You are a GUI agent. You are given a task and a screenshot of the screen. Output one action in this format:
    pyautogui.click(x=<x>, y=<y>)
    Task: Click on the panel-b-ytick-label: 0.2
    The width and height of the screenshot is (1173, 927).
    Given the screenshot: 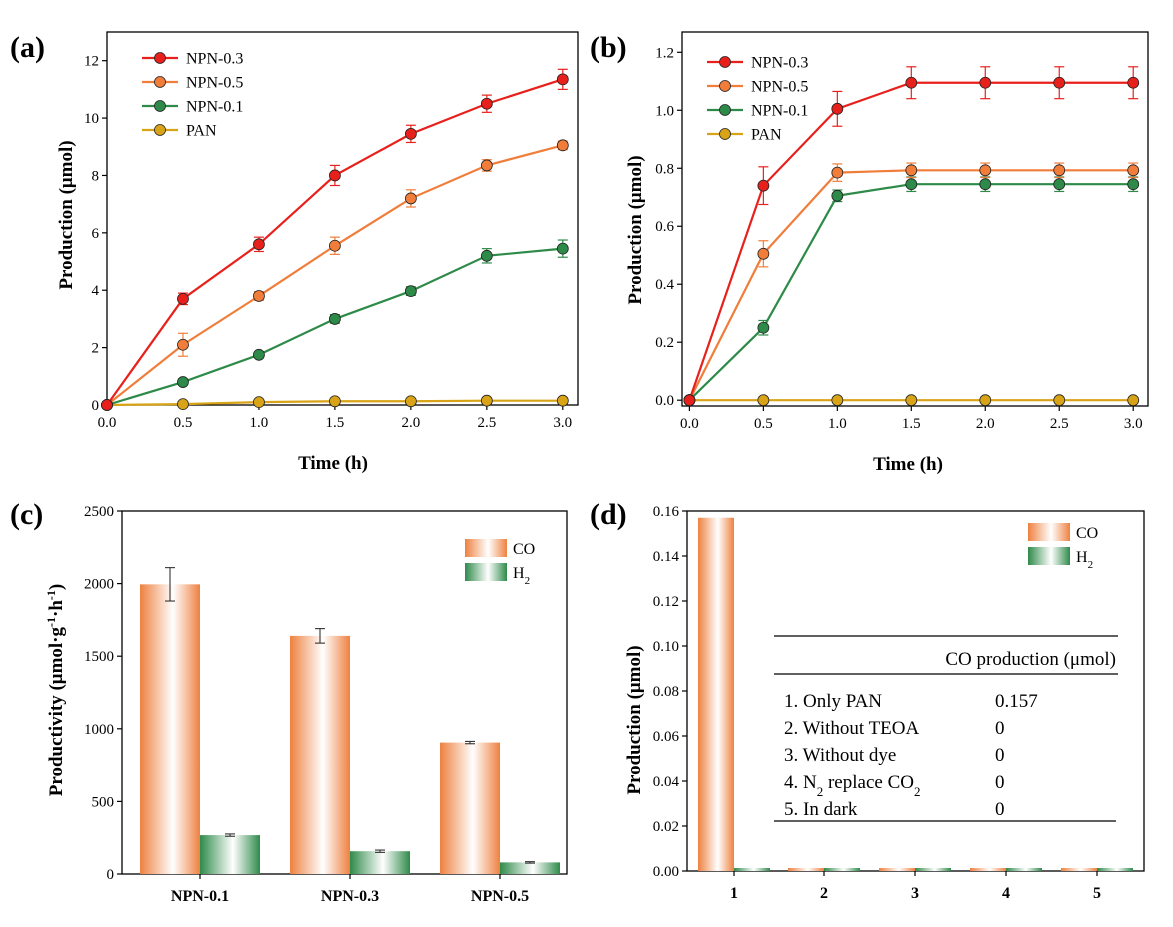 What is the action you would take?
    pyautogui.click(x=664, y=343)
    